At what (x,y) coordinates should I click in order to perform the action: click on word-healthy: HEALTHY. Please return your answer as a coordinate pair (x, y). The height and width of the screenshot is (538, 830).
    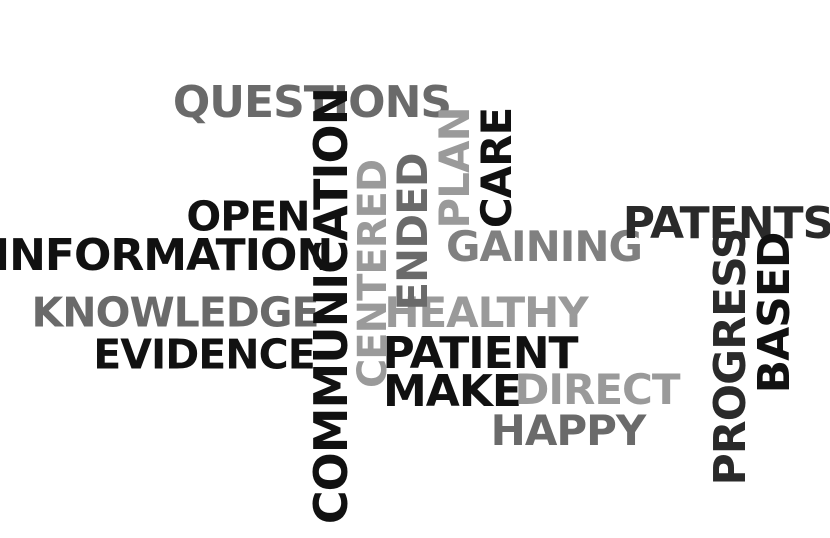
    Looking at the image, I should click on (486, 312).